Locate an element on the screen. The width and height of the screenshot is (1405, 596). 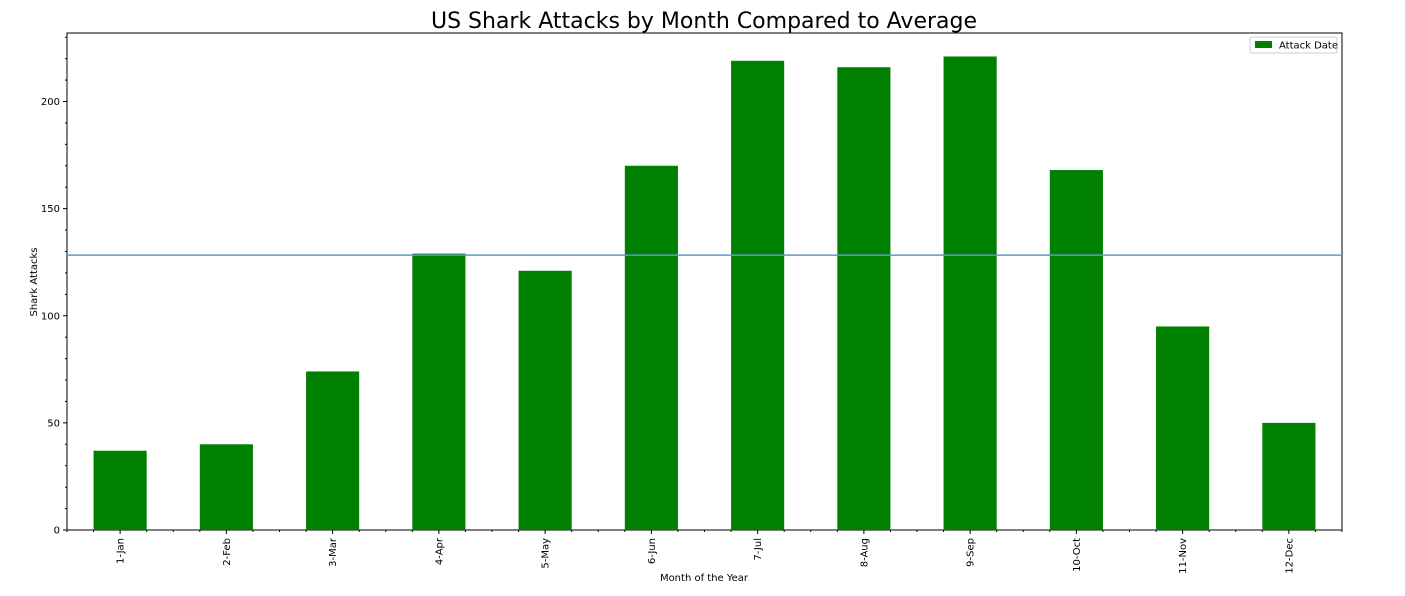
y-tick-label-150: 150 is located at coordinates (50, 209).